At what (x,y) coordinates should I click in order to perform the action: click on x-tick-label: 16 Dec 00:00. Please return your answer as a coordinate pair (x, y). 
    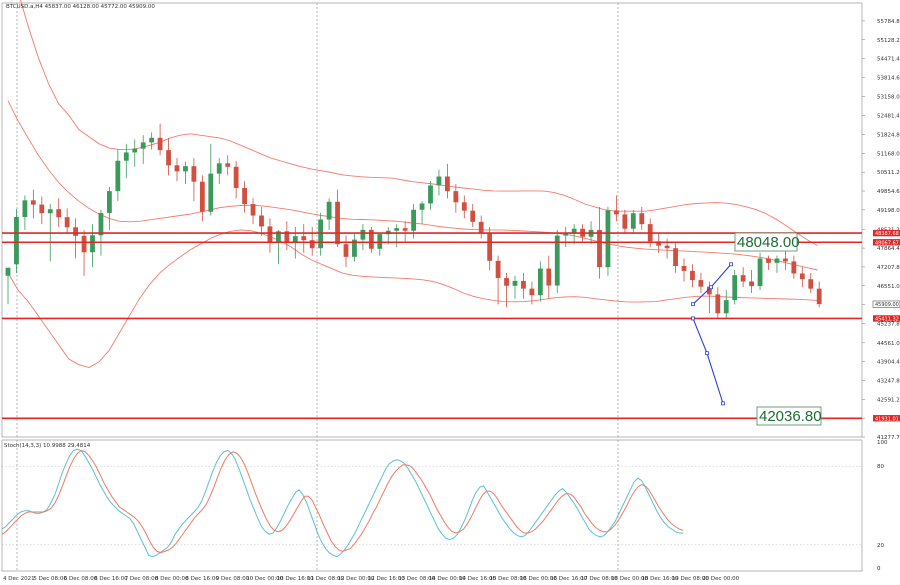
    Looking at the image, I should click on (538, 579).